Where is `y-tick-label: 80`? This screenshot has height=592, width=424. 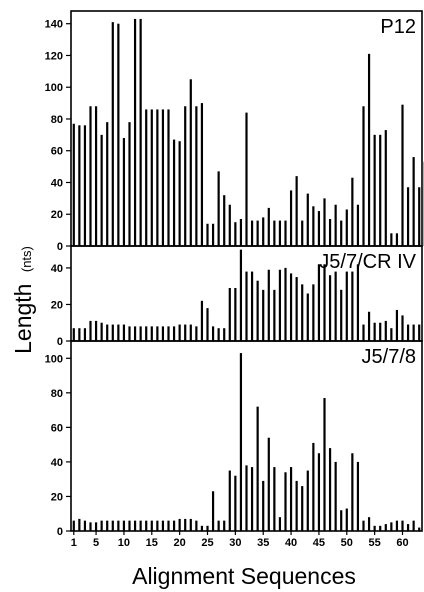 y-tick-label: 80 is located at coordinates (57, 394).